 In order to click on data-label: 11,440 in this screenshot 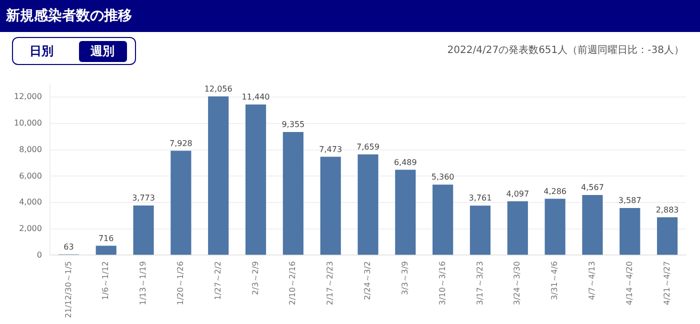, I will do `click(256, 97)`.